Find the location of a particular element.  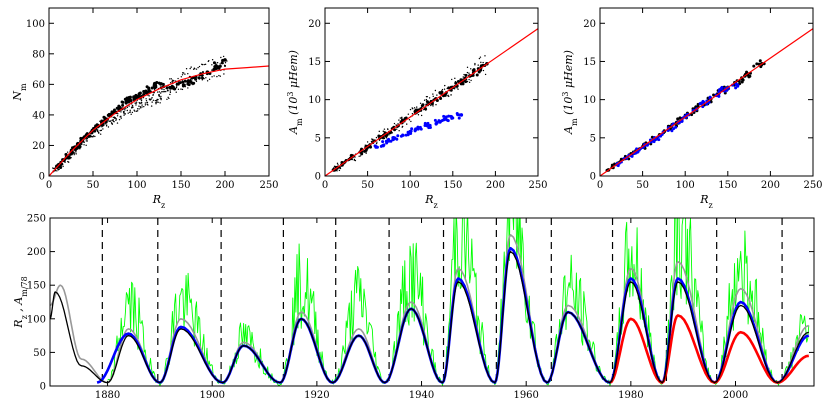

y-tick-label: 200 is located at coordinates (36, 252).